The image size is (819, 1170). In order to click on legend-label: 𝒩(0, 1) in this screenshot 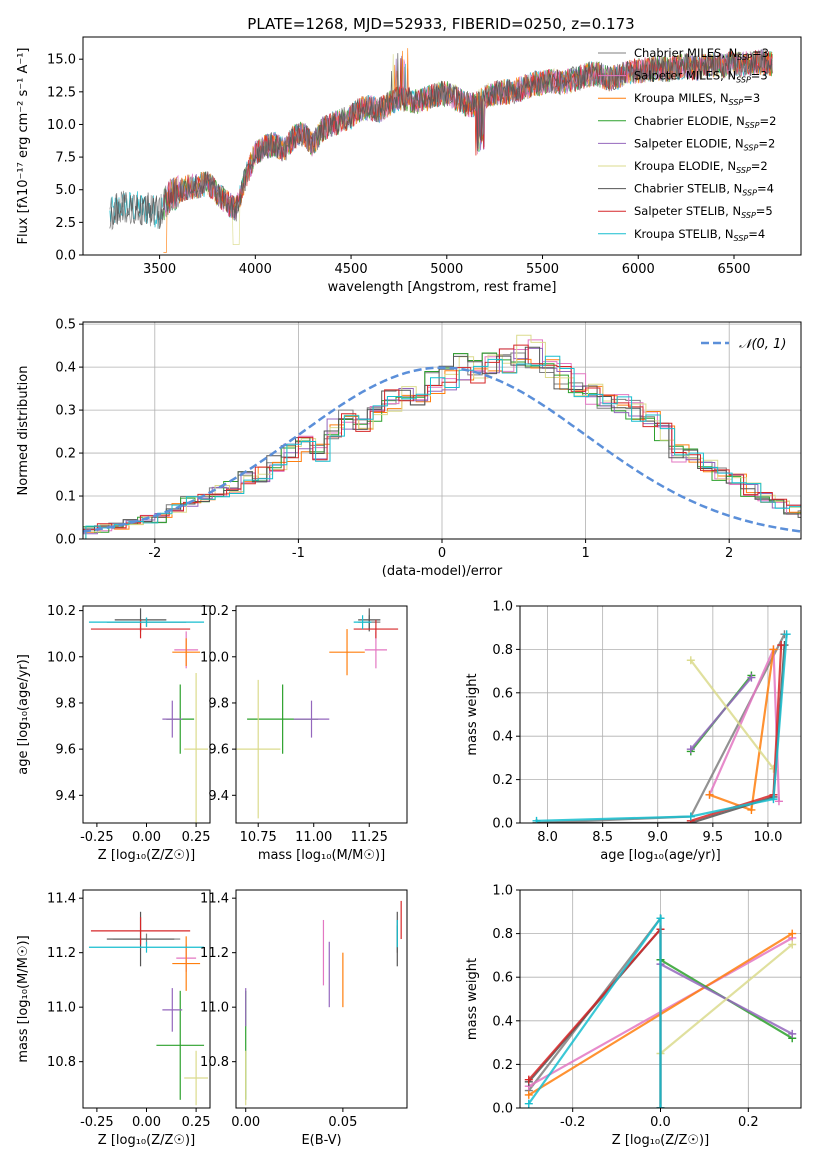, I will do `click(762, 344)`.